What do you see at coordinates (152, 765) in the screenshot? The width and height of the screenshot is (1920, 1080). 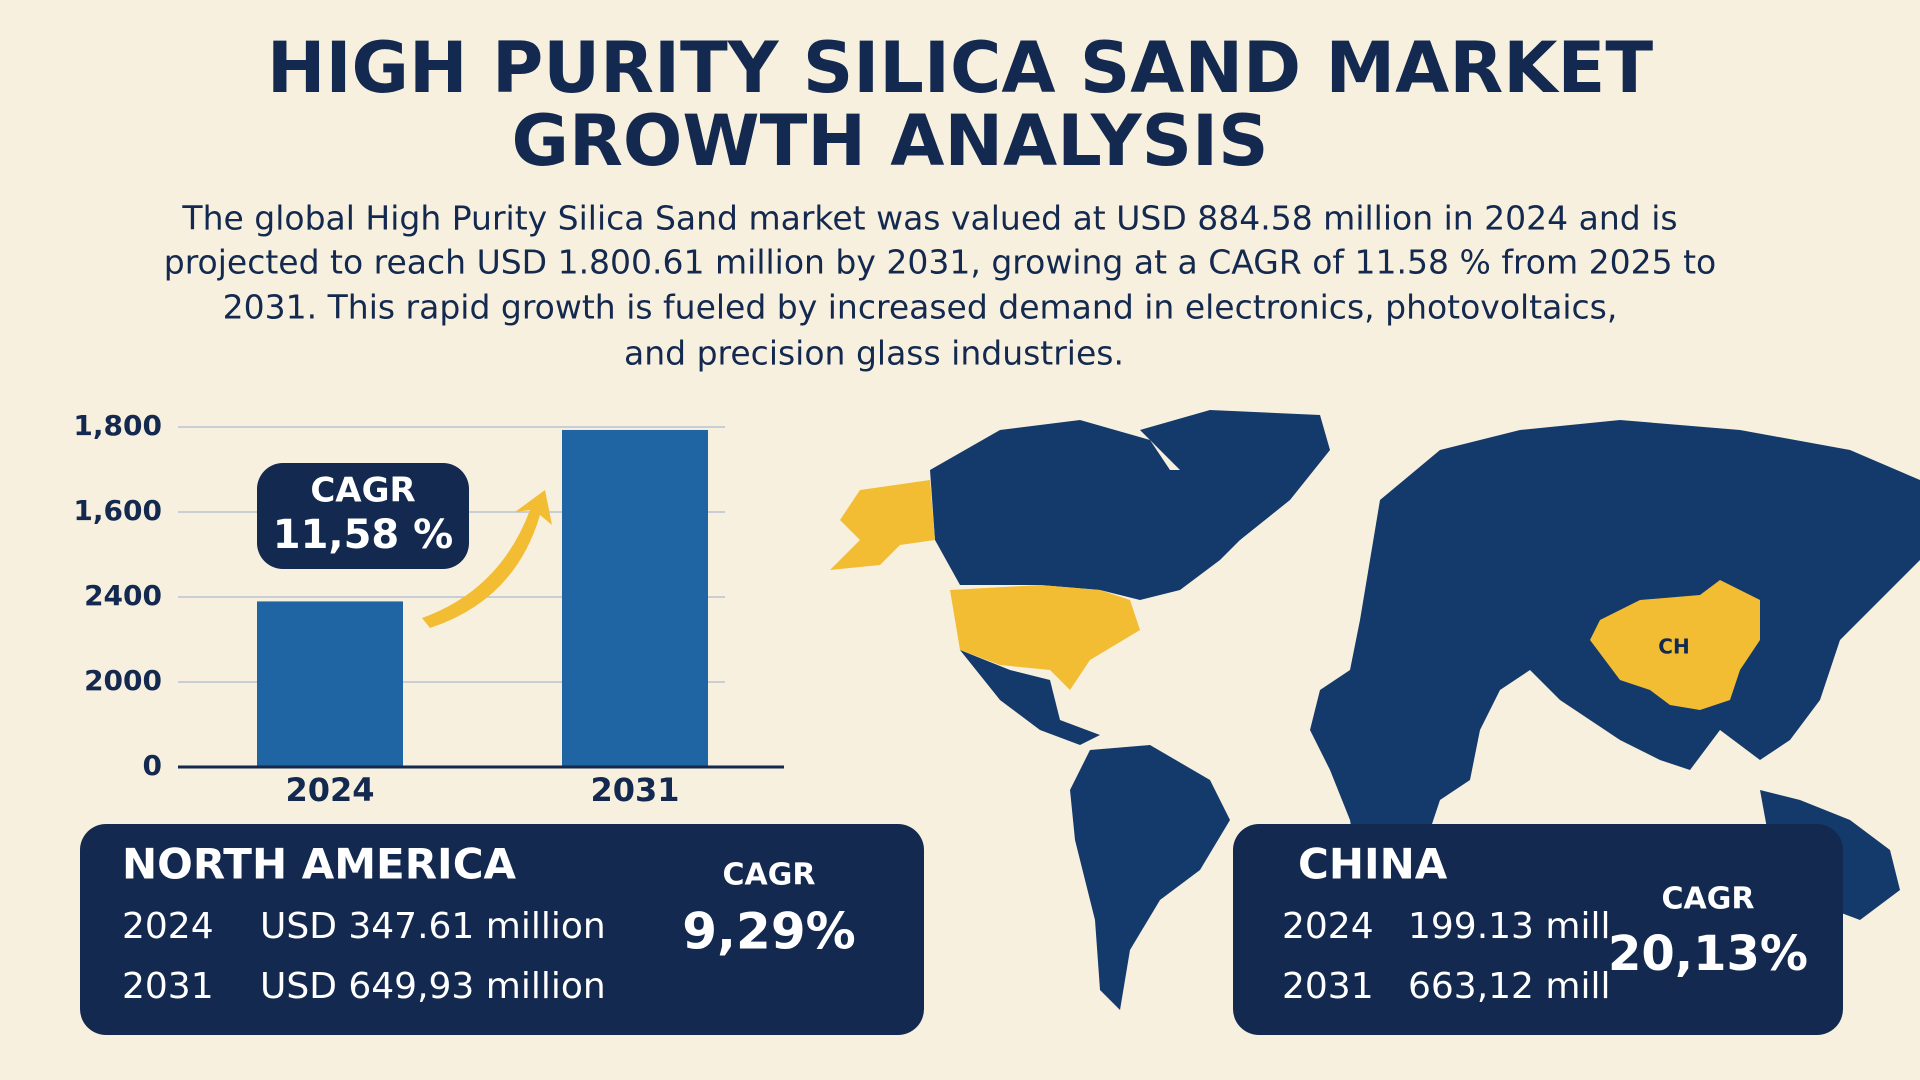 I see `y-axis-label: 0` at bounding box center [152, 765].